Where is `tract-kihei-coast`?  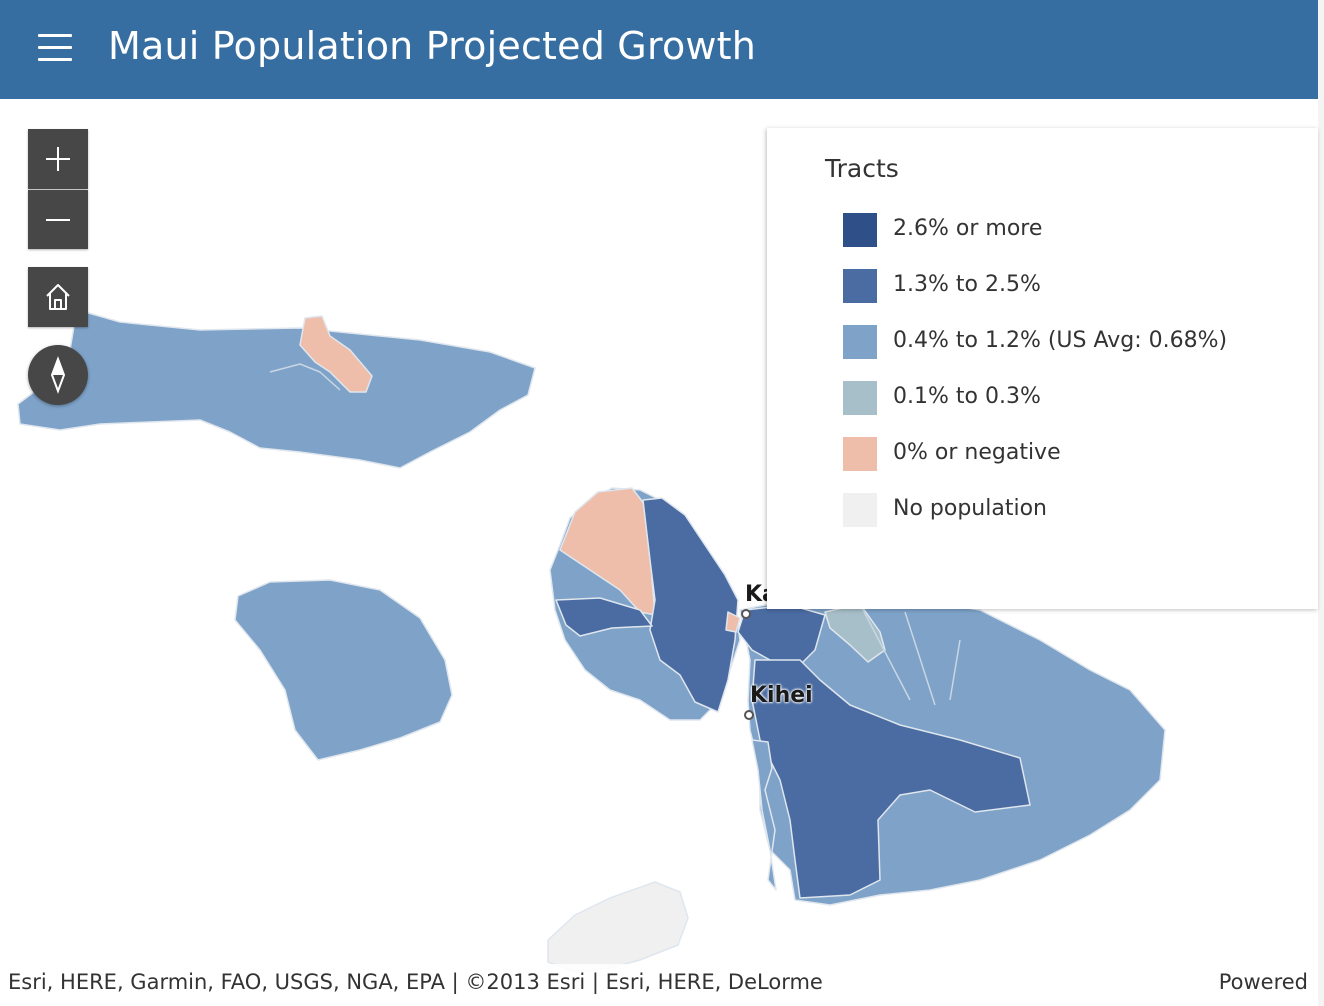 tract-kihei-coast is located at coordinates (764, 815).